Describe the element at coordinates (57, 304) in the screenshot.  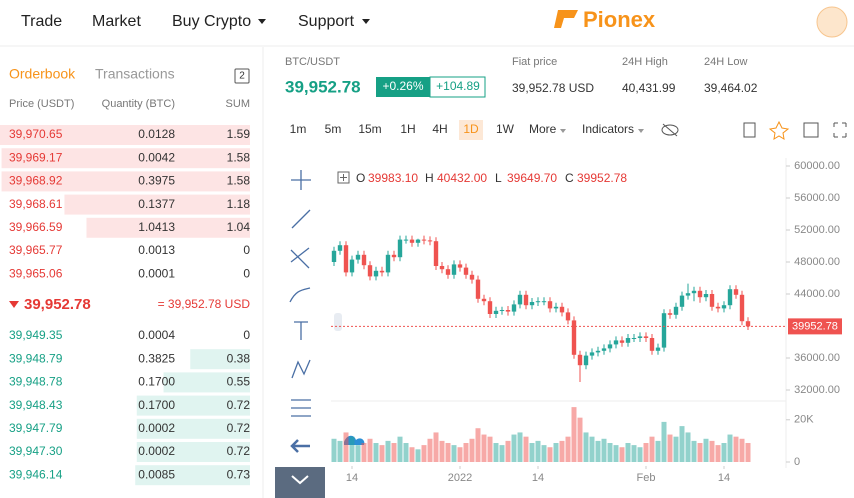
I see `last-price: 39,952.78` at that location.